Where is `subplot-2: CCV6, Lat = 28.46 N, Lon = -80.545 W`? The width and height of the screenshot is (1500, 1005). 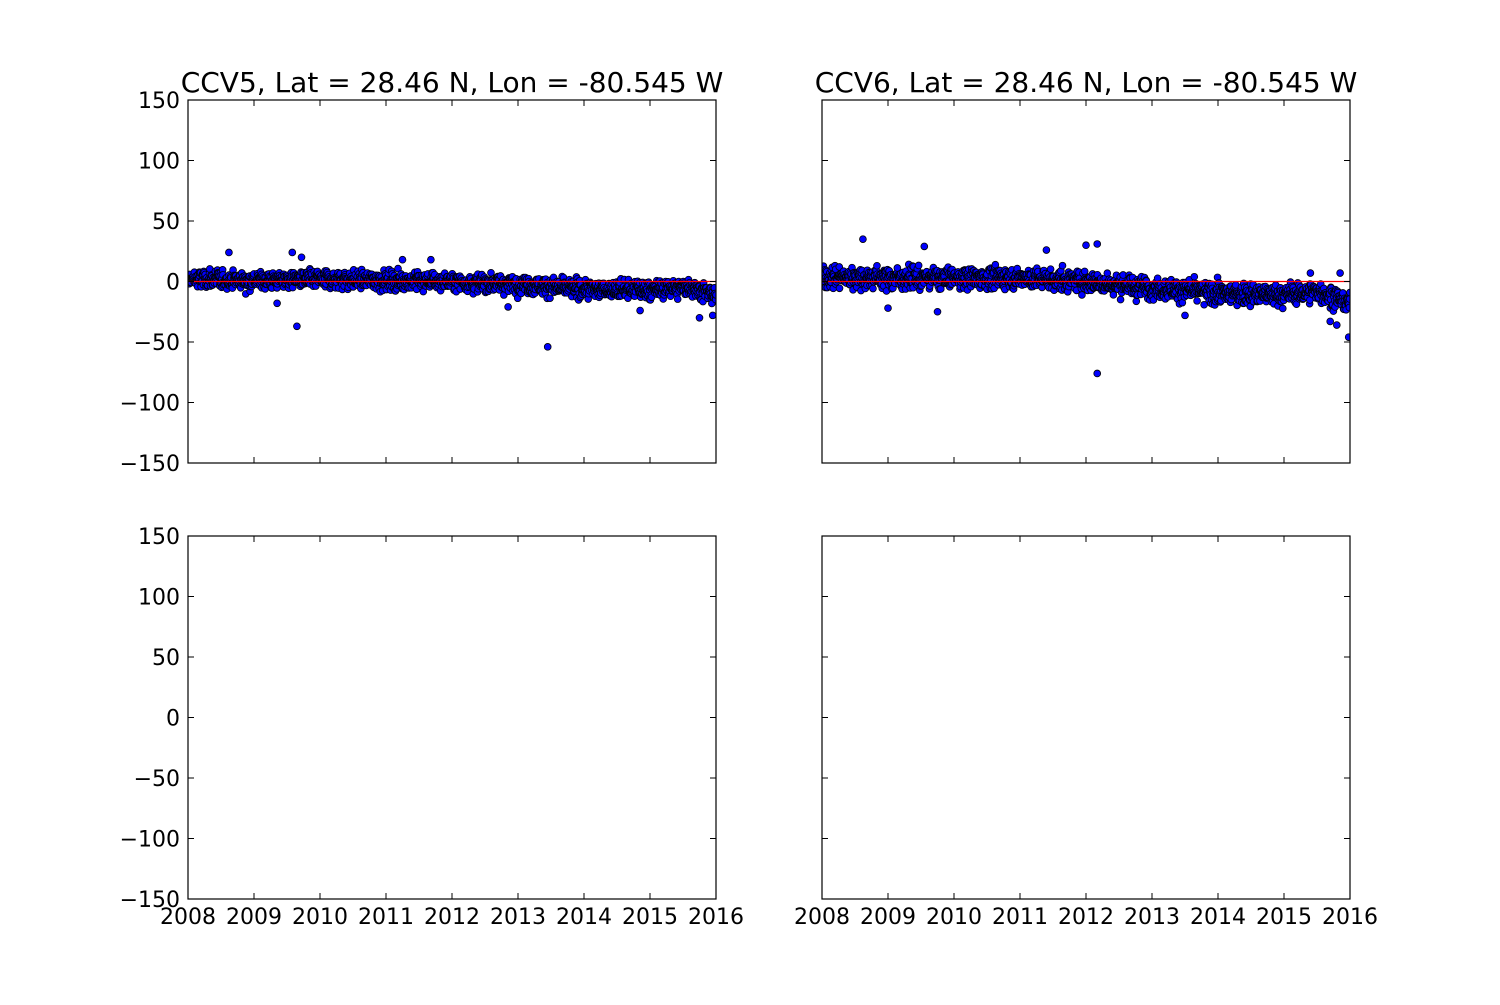 subplot-2: CCV6, Lat = 28.46 N, Lon = -80.545 W is located at coordinates (1086, 265).